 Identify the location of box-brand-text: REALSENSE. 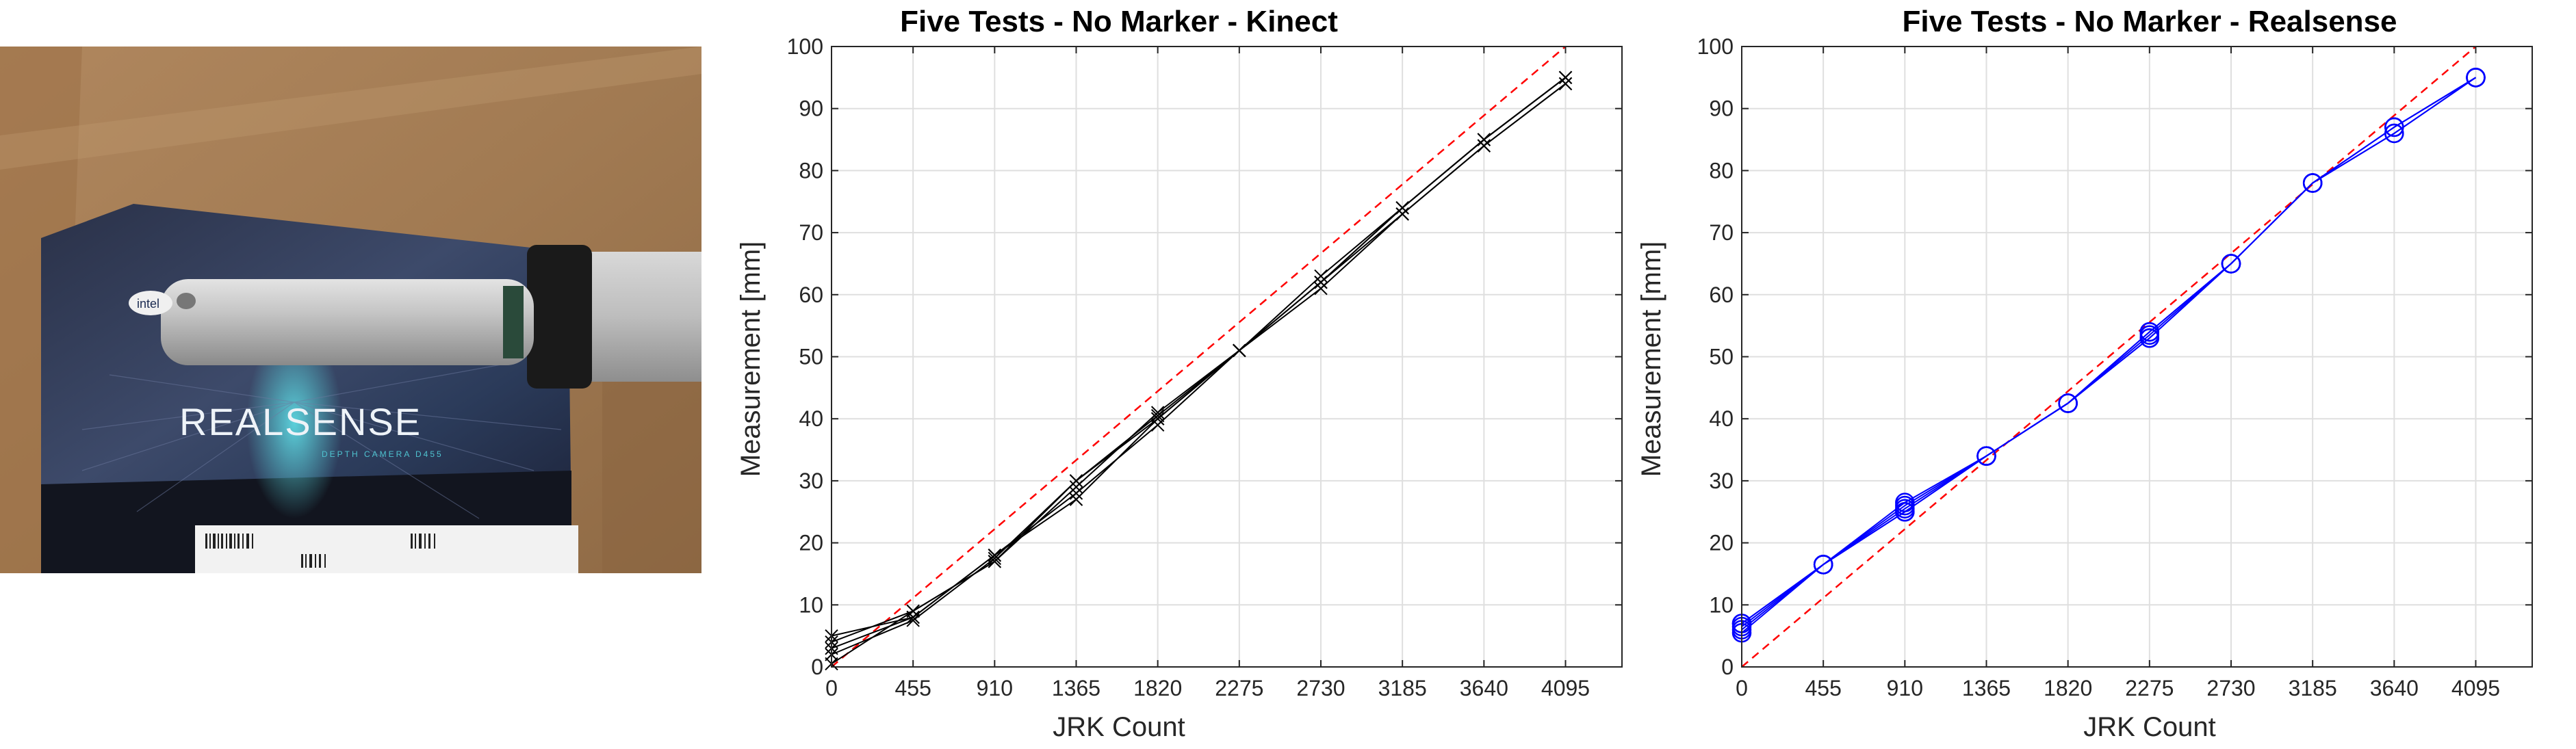
(300, 421).